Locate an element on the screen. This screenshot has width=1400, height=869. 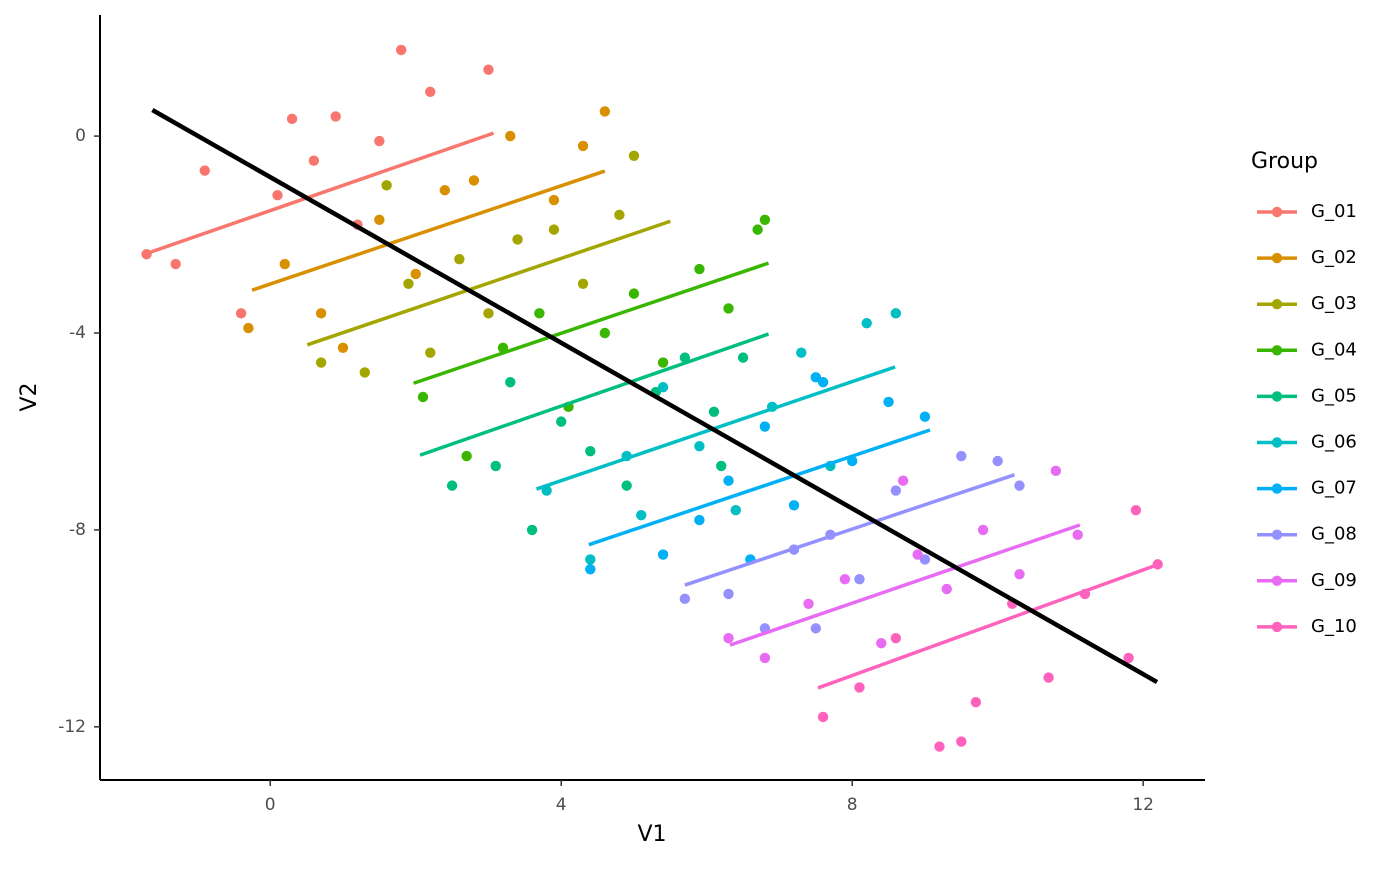
x-tick-label: 4 is located at coordinates (561, 805).